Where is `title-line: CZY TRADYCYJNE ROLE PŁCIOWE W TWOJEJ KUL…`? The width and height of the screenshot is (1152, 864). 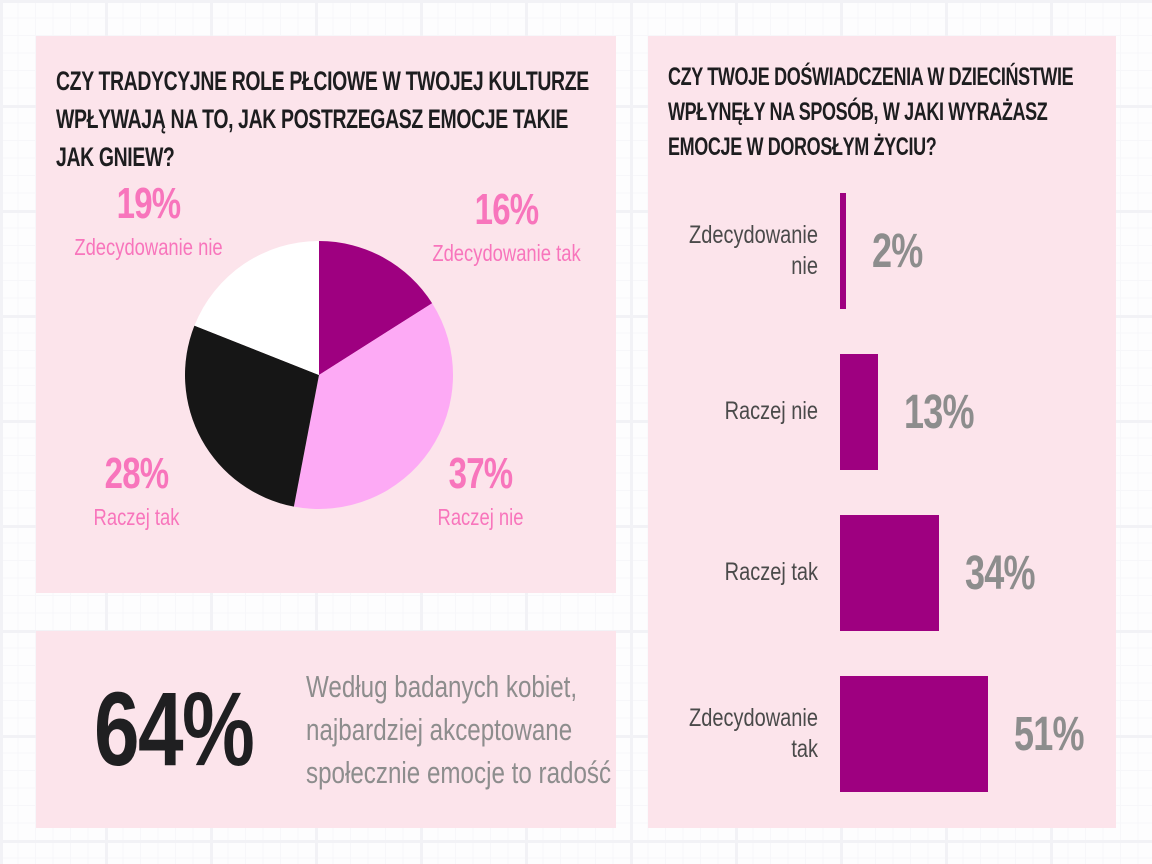 title-line: CZY TRADYCYJNE ROLE PŁCIOWE W TWOJEJ KUL… is located at coordinates (322, 81).